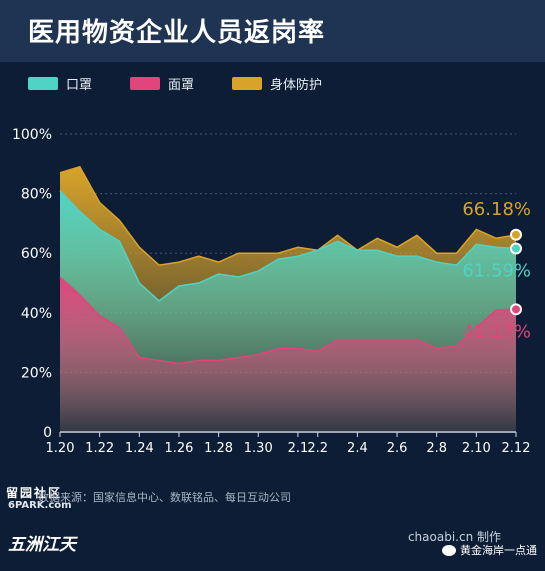 The image size is (545, 571). Describe the element at coordinates (162, 83) in the screenshot. I see `legend-item-face-shield: 面罩` at that location.